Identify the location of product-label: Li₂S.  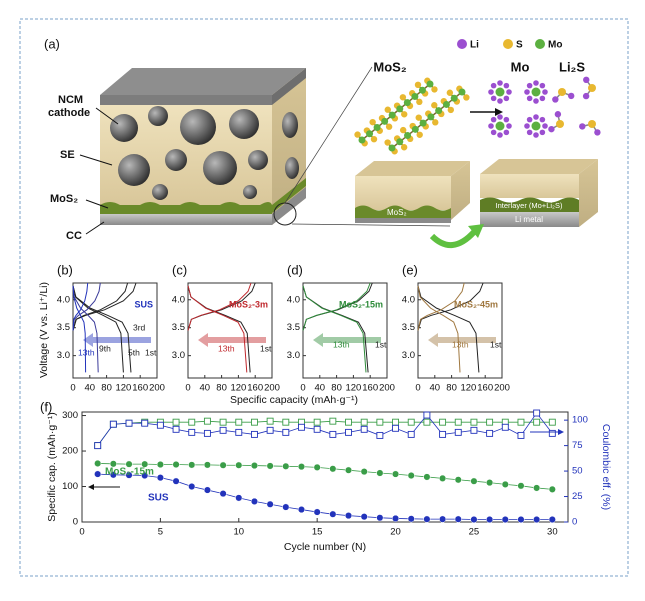
(572, 66).